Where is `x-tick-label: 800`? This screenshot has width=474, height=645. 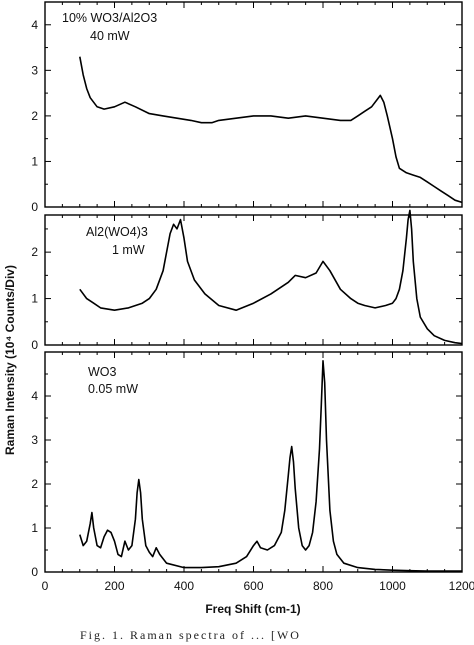 x-tick-label: 800 is located at coordinates (323, 586).